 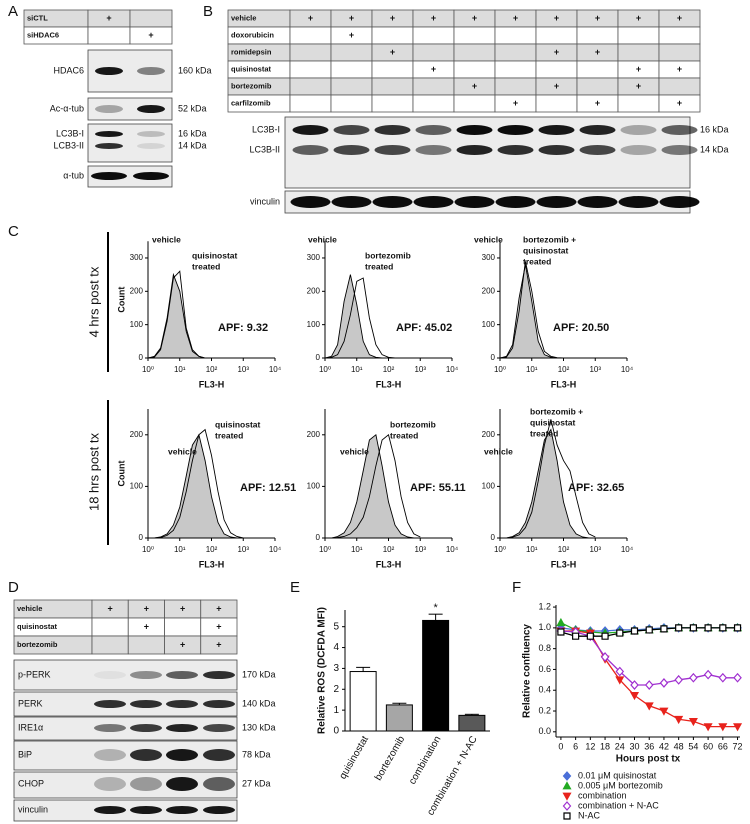 I want to click on blot-label: BiP, so click(x=25, y=754).